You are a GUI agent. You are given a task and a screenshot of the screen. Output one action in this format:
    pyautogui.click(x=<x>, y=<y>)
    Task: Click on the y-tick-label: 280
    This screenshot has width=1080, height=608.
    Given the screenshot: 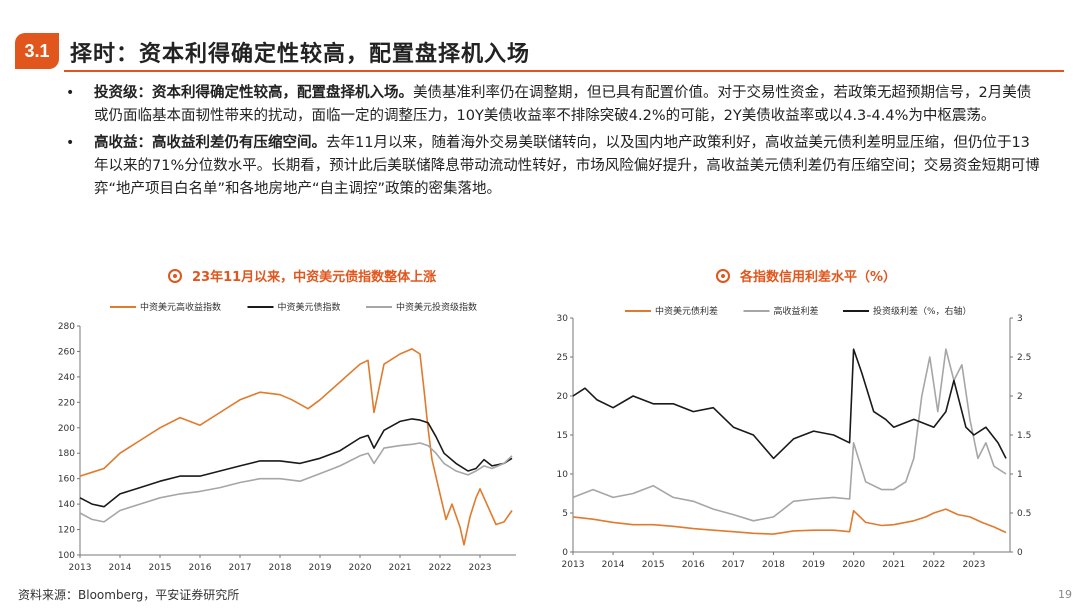 What is the action you would take?
    pyautogui.click(x=66, y=327)
    